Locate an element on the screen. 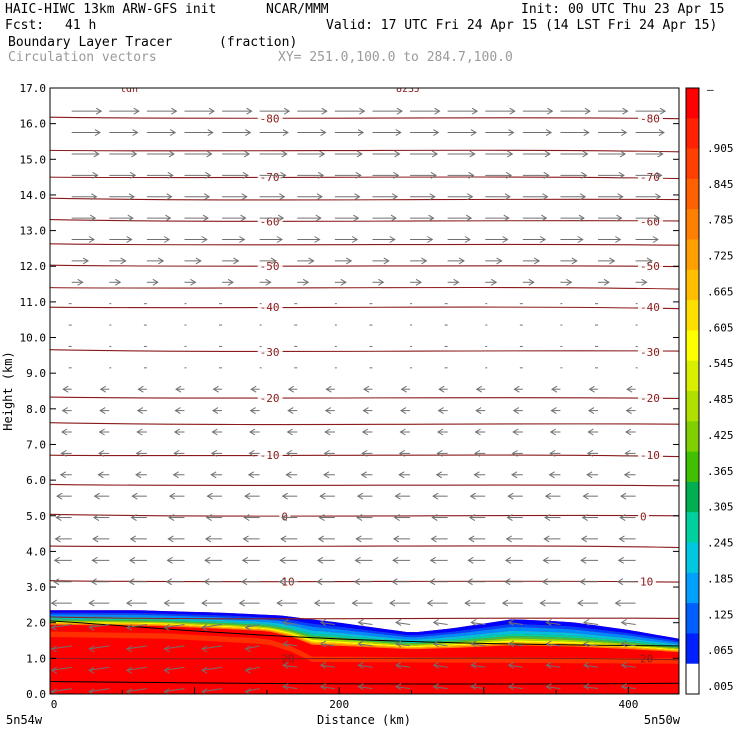  y-tick-label: 12.0 is located at coordinates (33, 266).